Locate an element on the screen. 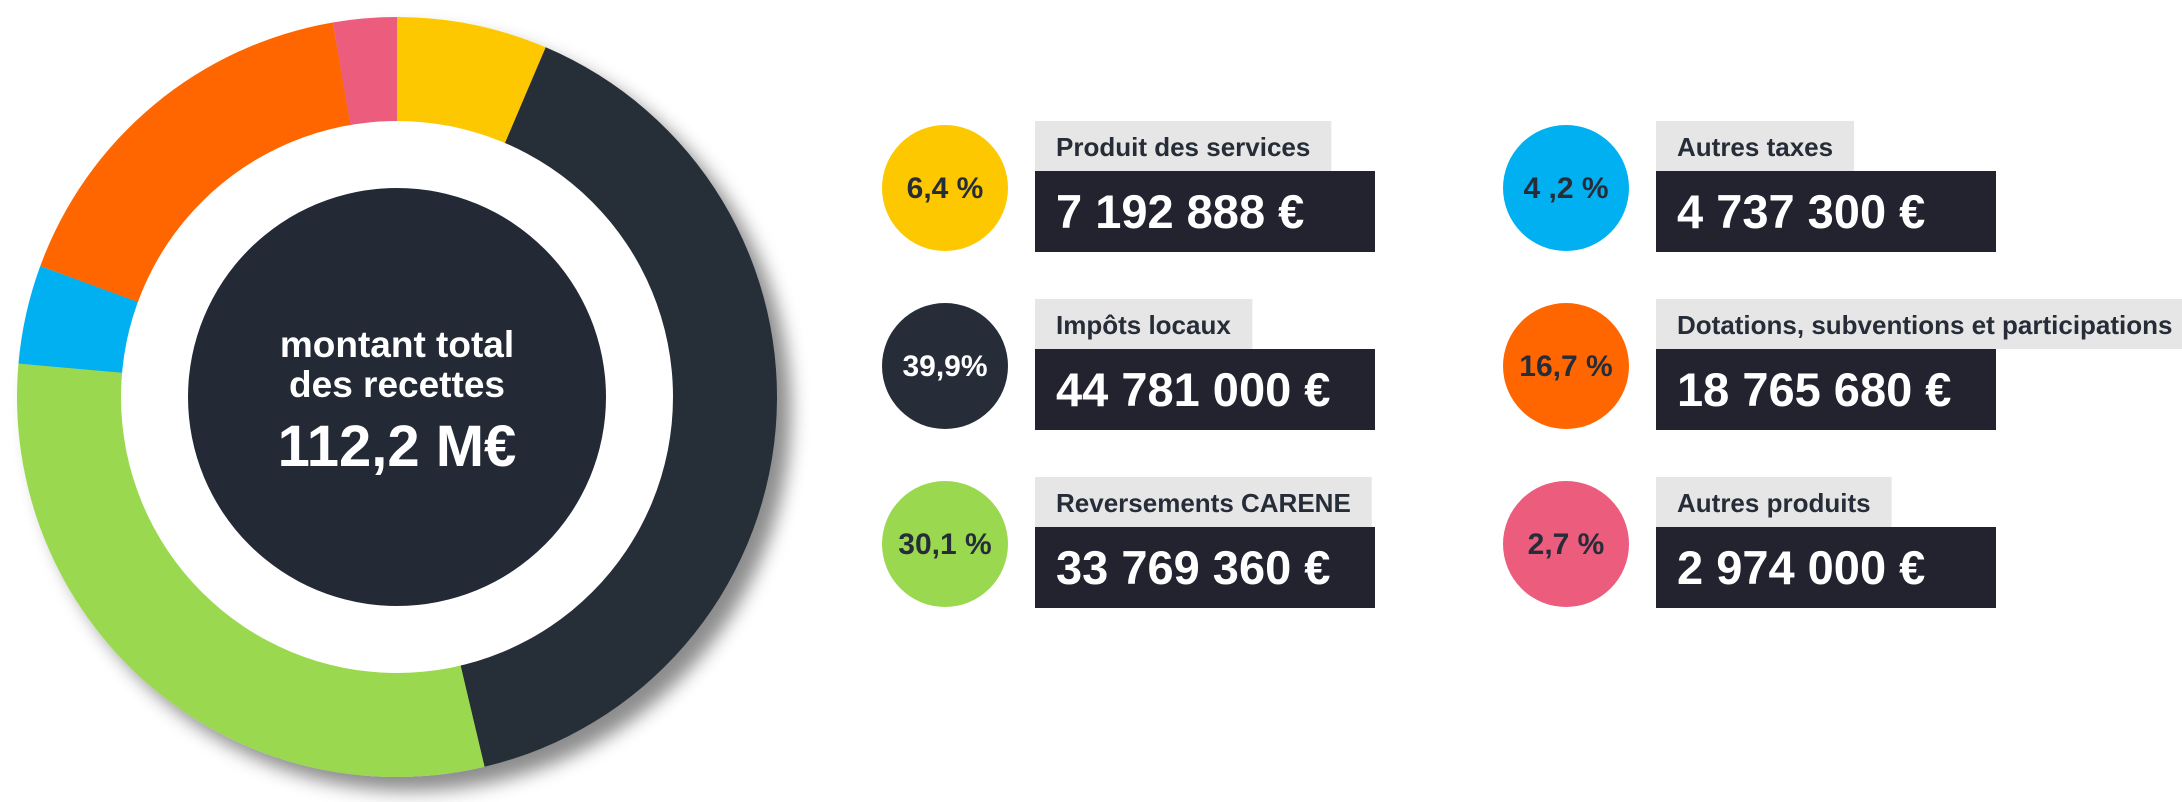 The image size is (2182, 802). category-label: Autres taxes is located at coordinates (1755, 147).